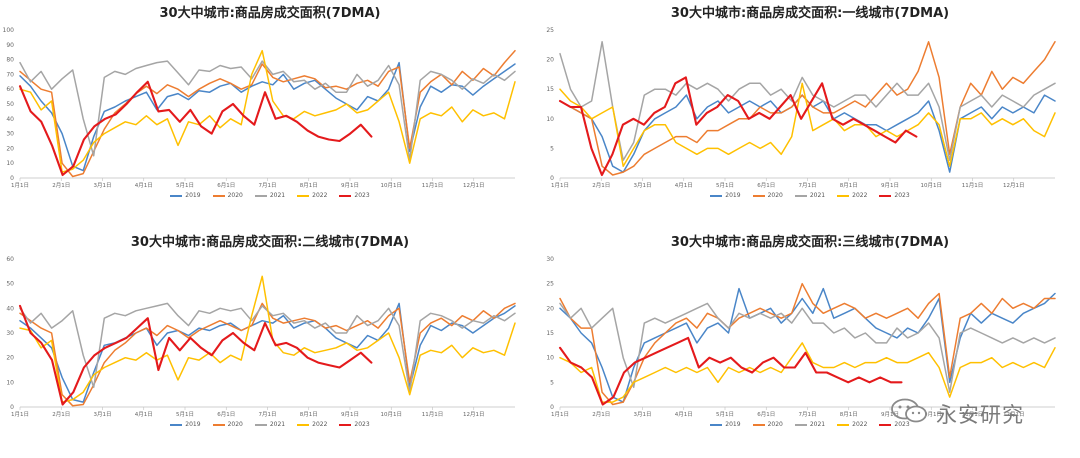 Image resolution: width=1080 pixels, height=458 pixels. What do you see at coordinates (601, 414) in the screenshot?
I see `x-tick-label: 2月1日` at bounding box center [601, 414].